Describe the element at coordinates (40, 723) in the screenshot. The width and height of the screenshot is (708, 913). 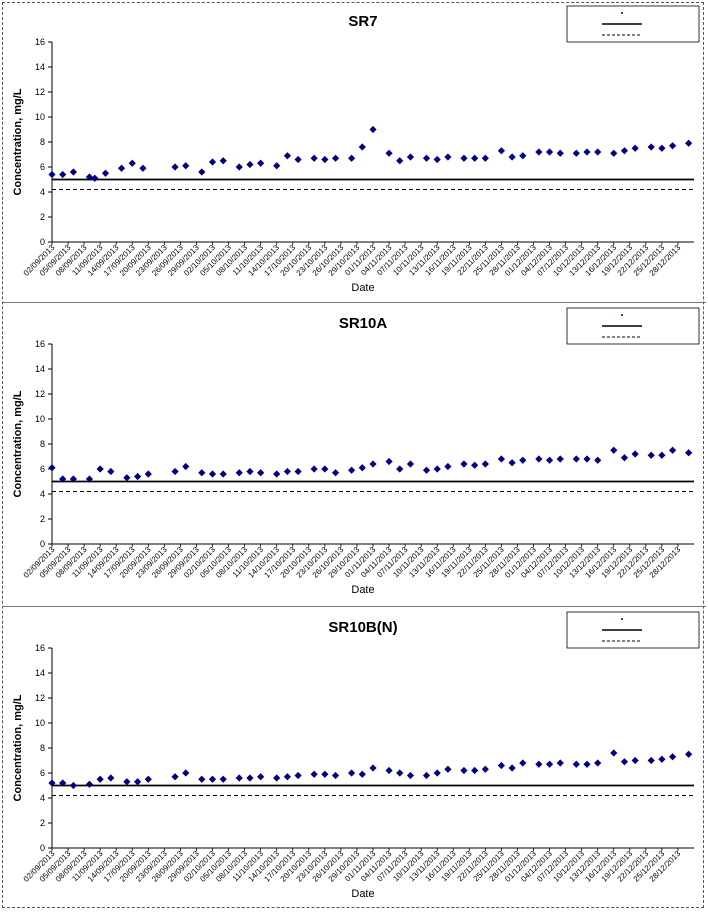
I see `y-tick-label: 10` at that location.